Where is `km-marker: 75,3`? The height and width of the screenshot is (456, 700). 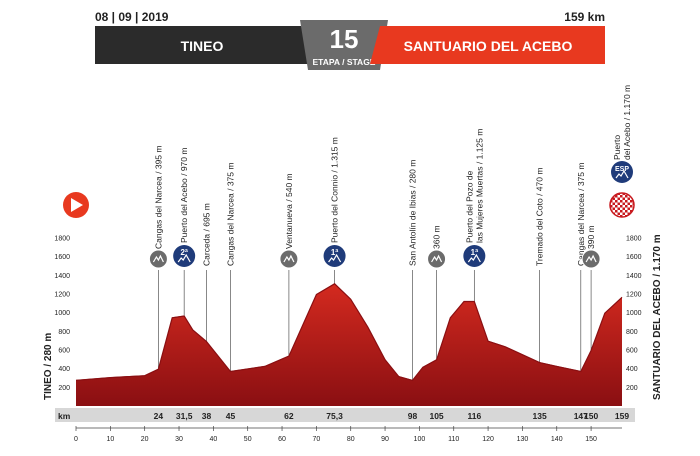 km-marker: 75,3 is located at coordinates (334, 416).